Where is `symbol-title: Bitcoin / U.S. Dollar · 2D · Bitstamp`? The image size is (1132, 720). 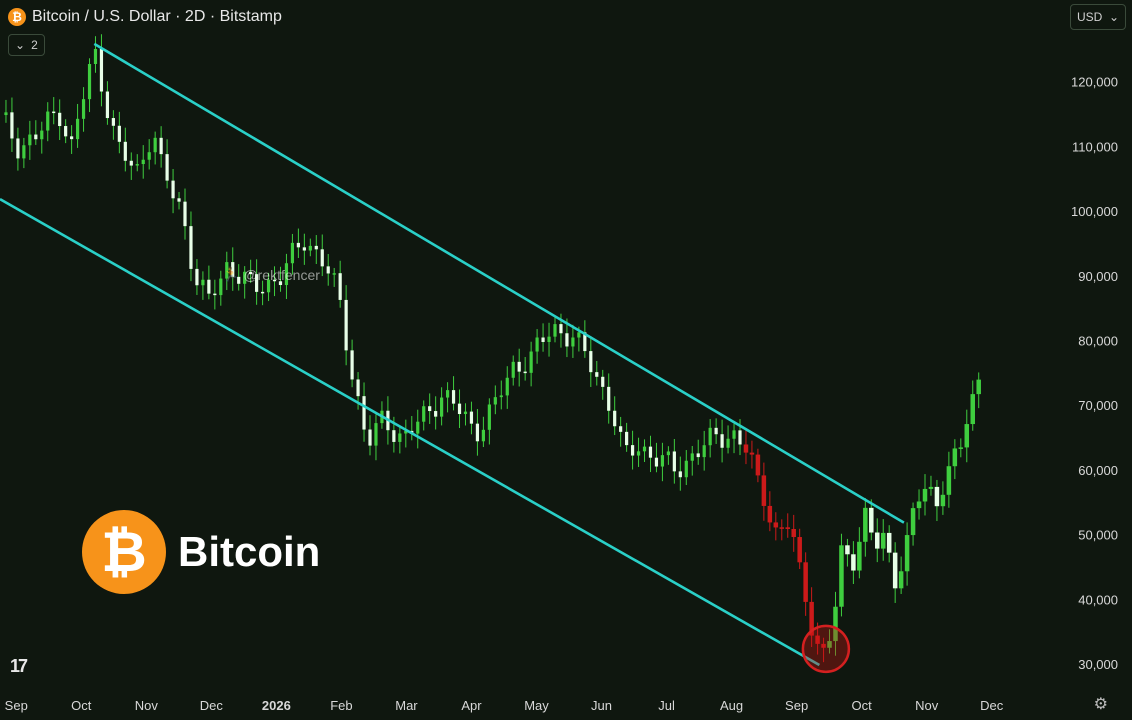
symbol-title: Bitcoin / U.S. Dollar · 2D · Bitstamp is located at coordinates (157, 16).